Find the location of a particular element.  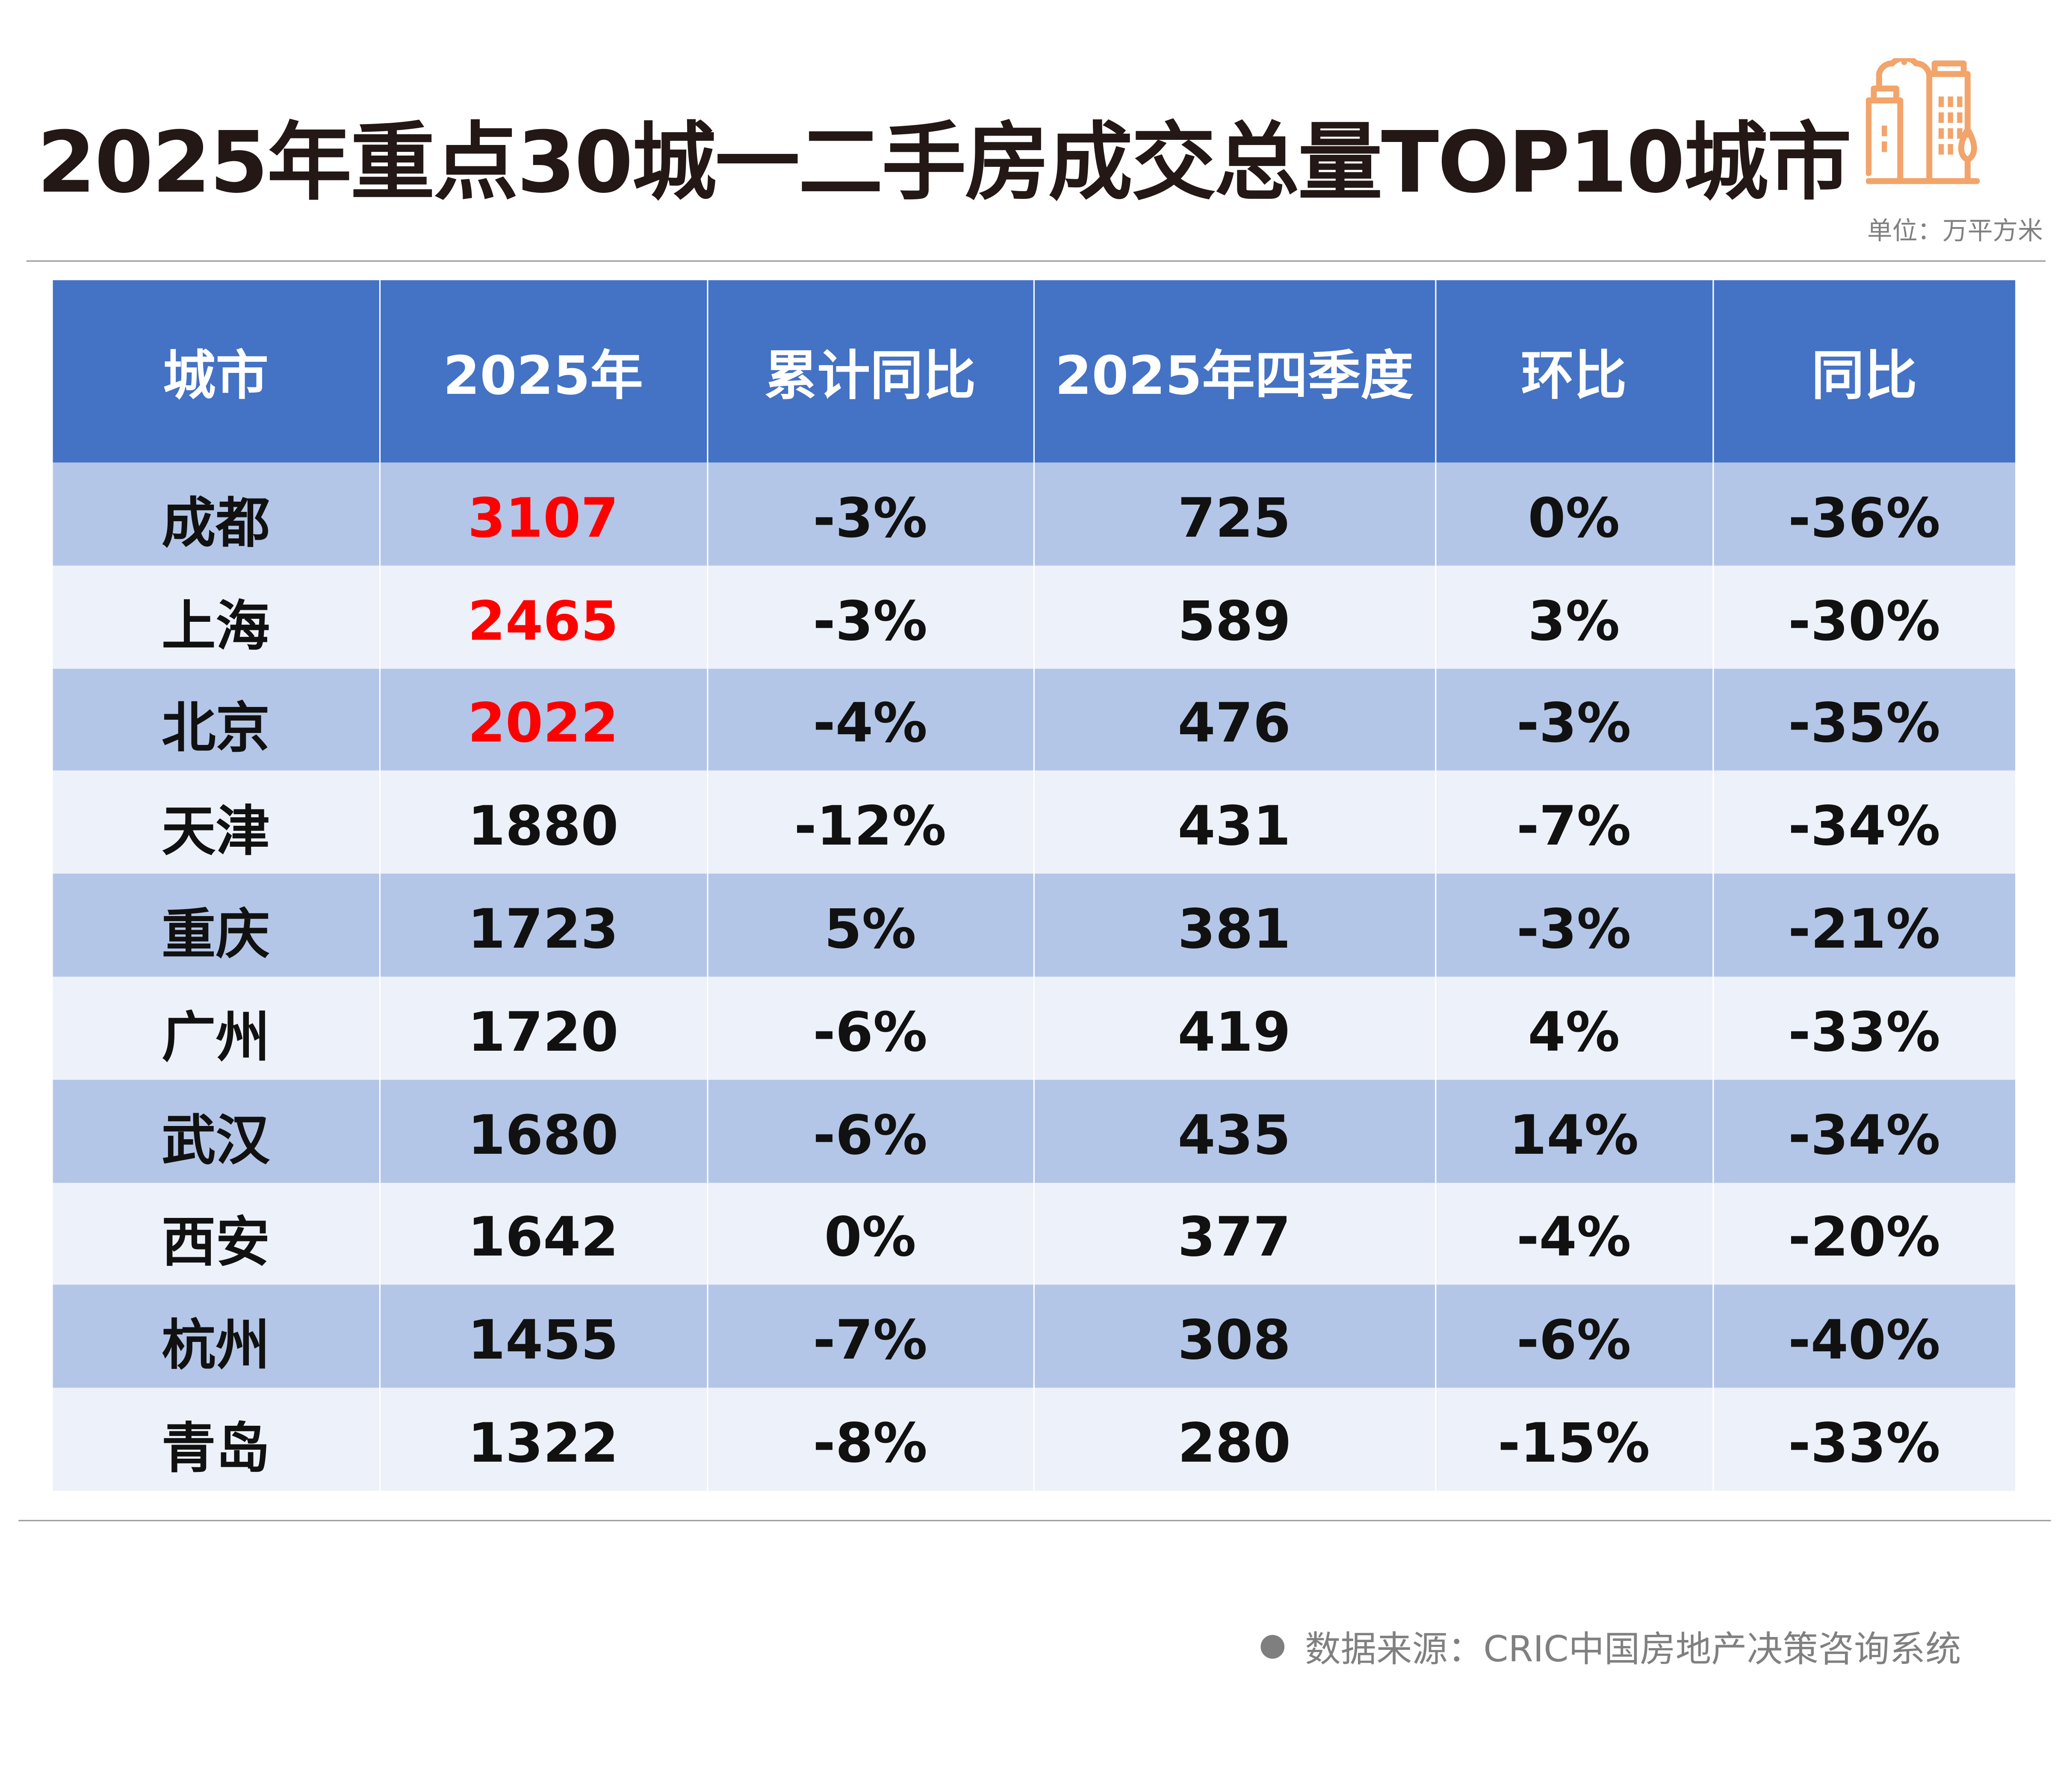

year-2025-cell: 1455 is located at coordinates (543, 1336).